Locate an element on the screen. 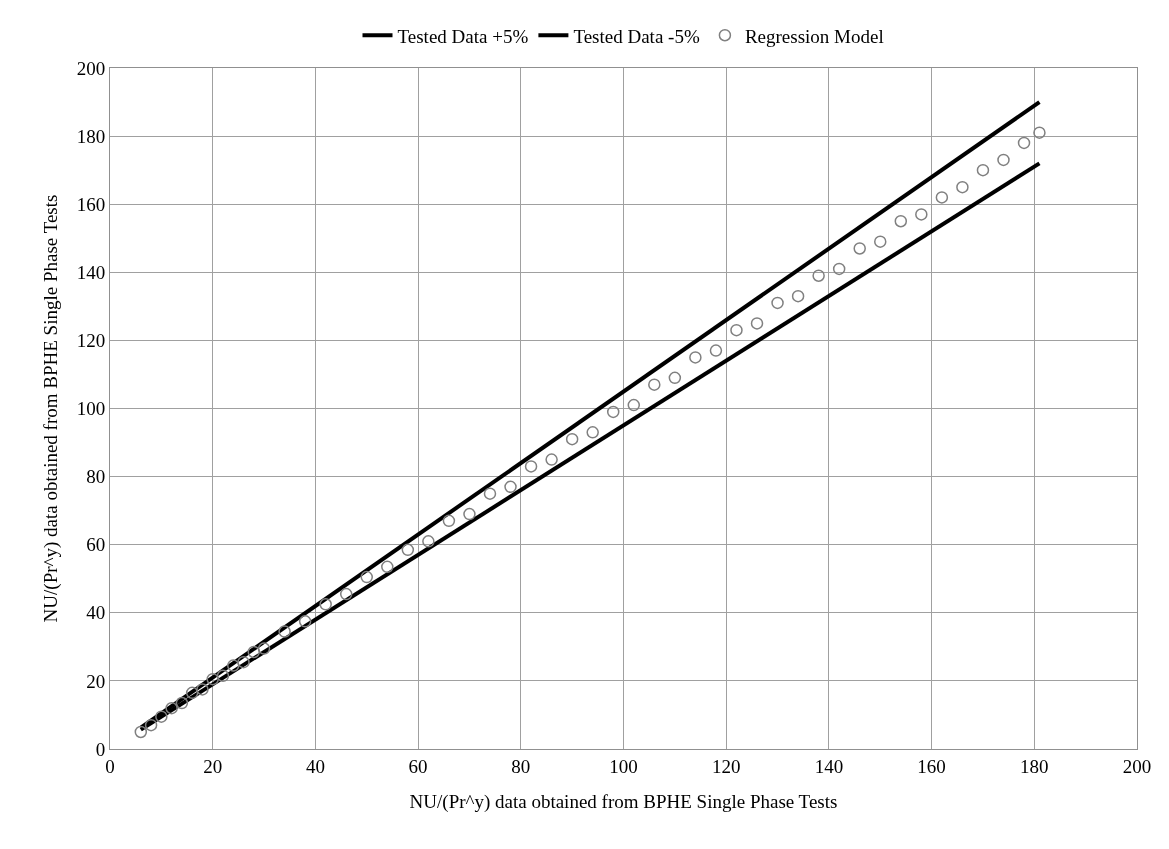  y-tick-label: 80 is located at coordinates (96, 477).